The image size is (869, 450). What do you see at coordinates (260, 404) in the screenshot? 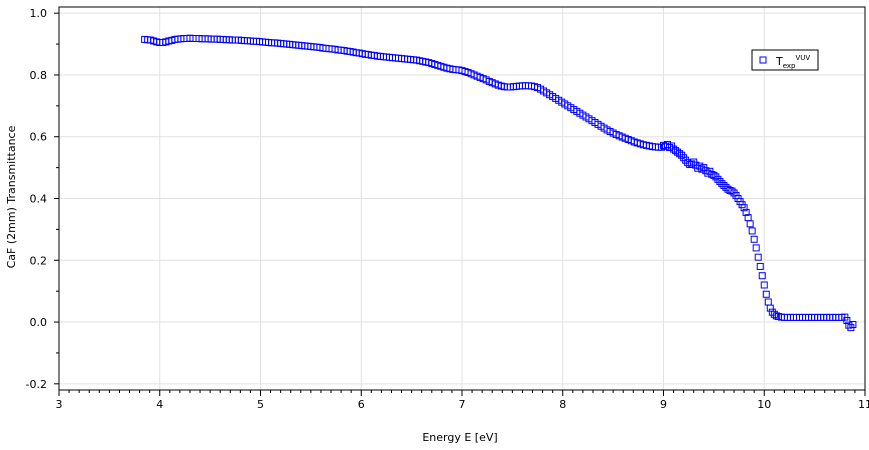
I see `x-tick-label: 5` at bounding box center [260, 404].